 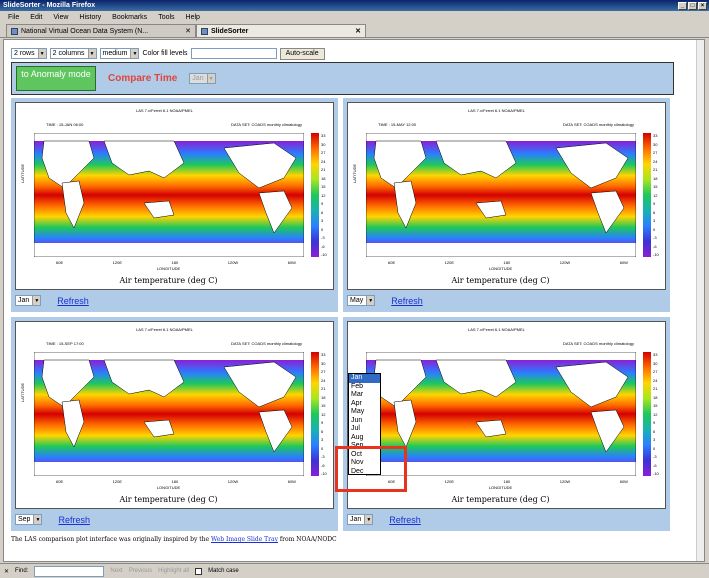 What do you see at coordinates (361, 300) in the screenshot?
I see `month-select: May ▼` at bounding box center [361, 300].